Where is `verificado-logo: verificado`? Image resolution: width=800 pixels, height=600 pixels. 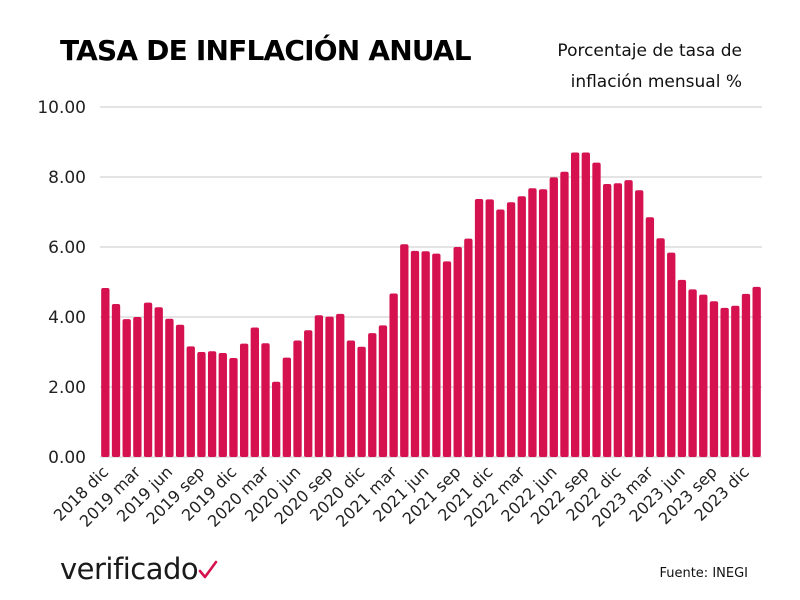 verificado-logo: verificado is located at coordinates (139, 569).